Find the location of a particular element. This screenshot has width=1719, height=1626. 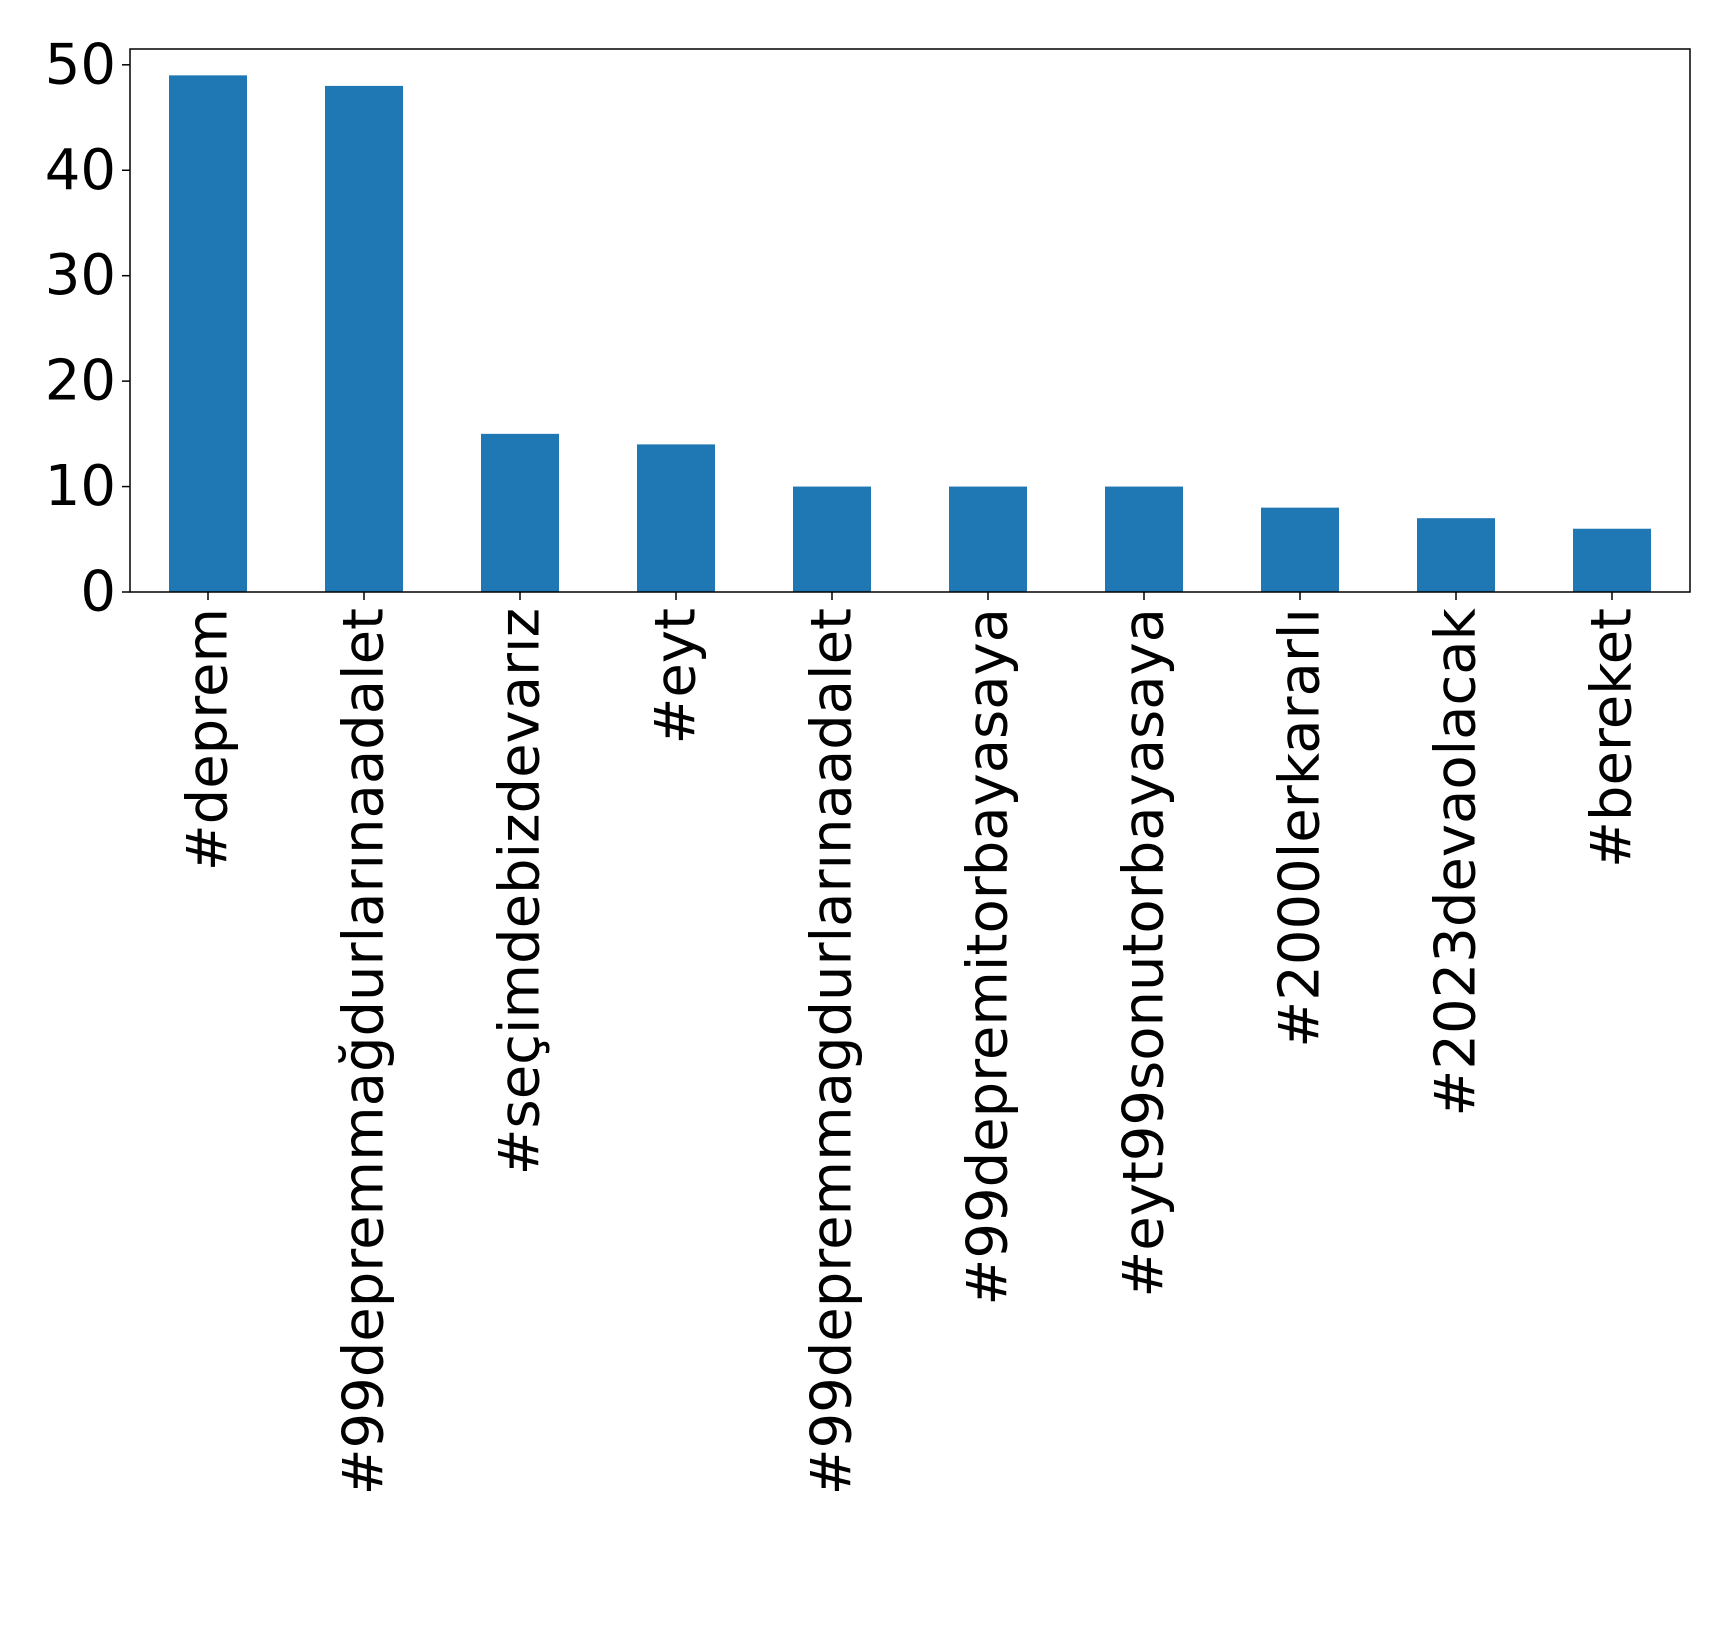

x-tick-label: #99depremmağdurlarınaadalet is located at coordinates (364, 1051).